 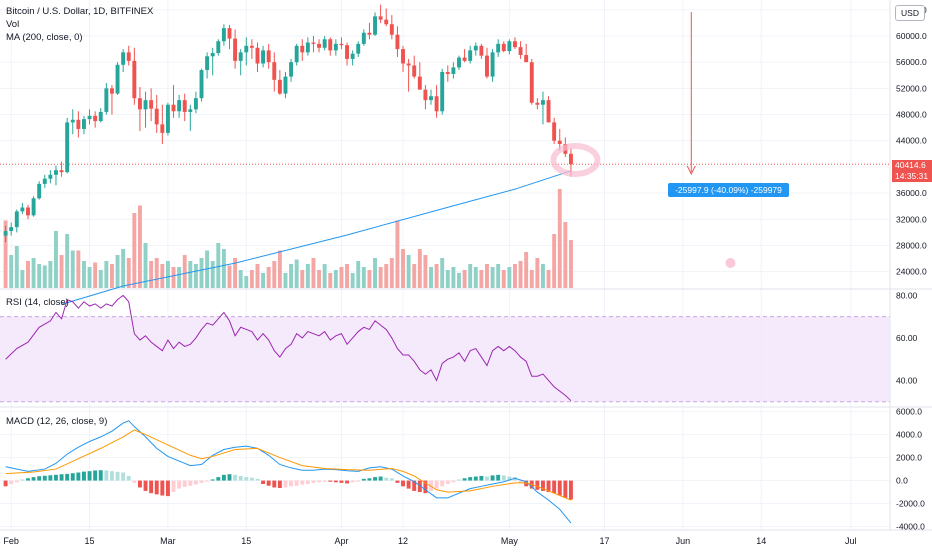 What do you see at coordinates (246, 541) in the screenshot?
I see `x-tick-label: 15` at bounding box center [246, 541].